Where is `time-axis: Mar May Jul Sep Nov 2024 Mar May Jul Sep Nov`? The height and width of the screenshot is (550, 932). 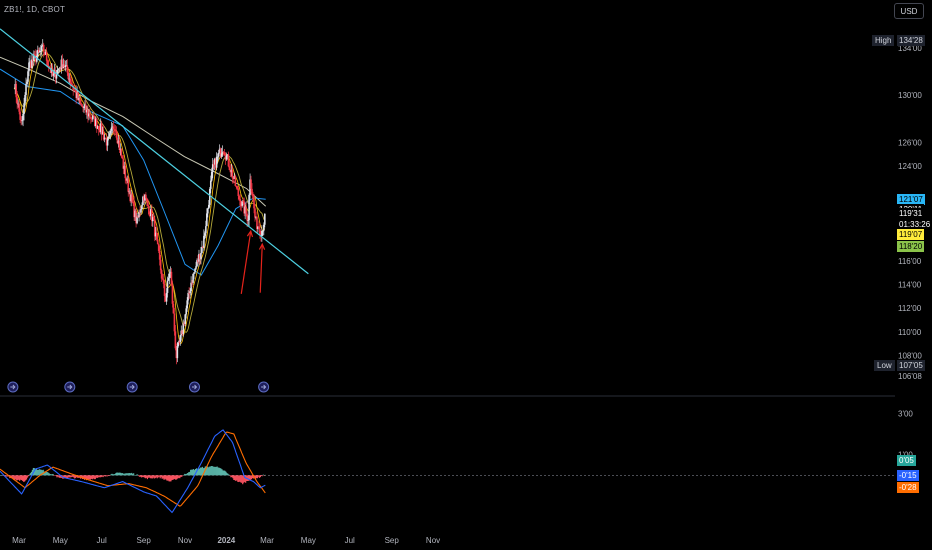
time-axis: Mar May Jul Sep Nov 2024 Mar May Jul Sep Nov is located at coordinates (226, 540).